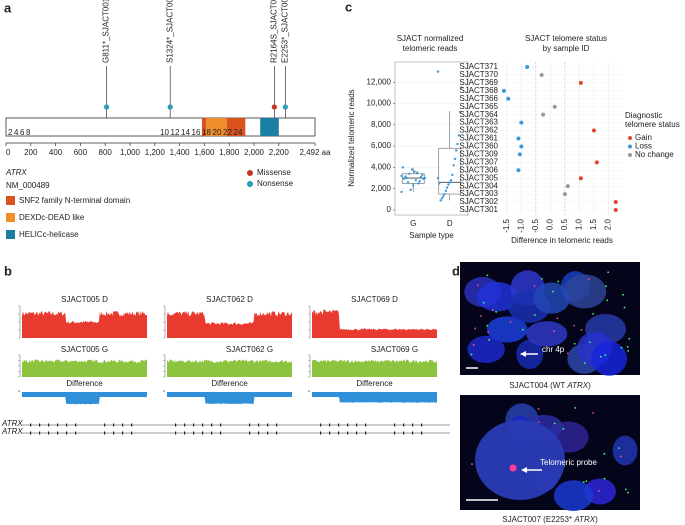 The height and width of the screenshot is (525, 685). What do you see at coordinates (478, 146) in the screenshot?
I see `y-tick-label: SJACT360` at bounding box center [478, 146].